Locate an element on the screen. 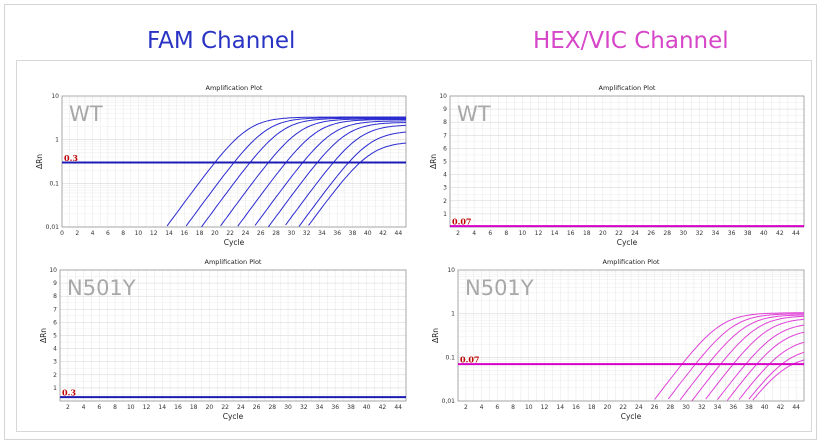  y-tick-label: 0.1 is located at coordinates (450, 357).